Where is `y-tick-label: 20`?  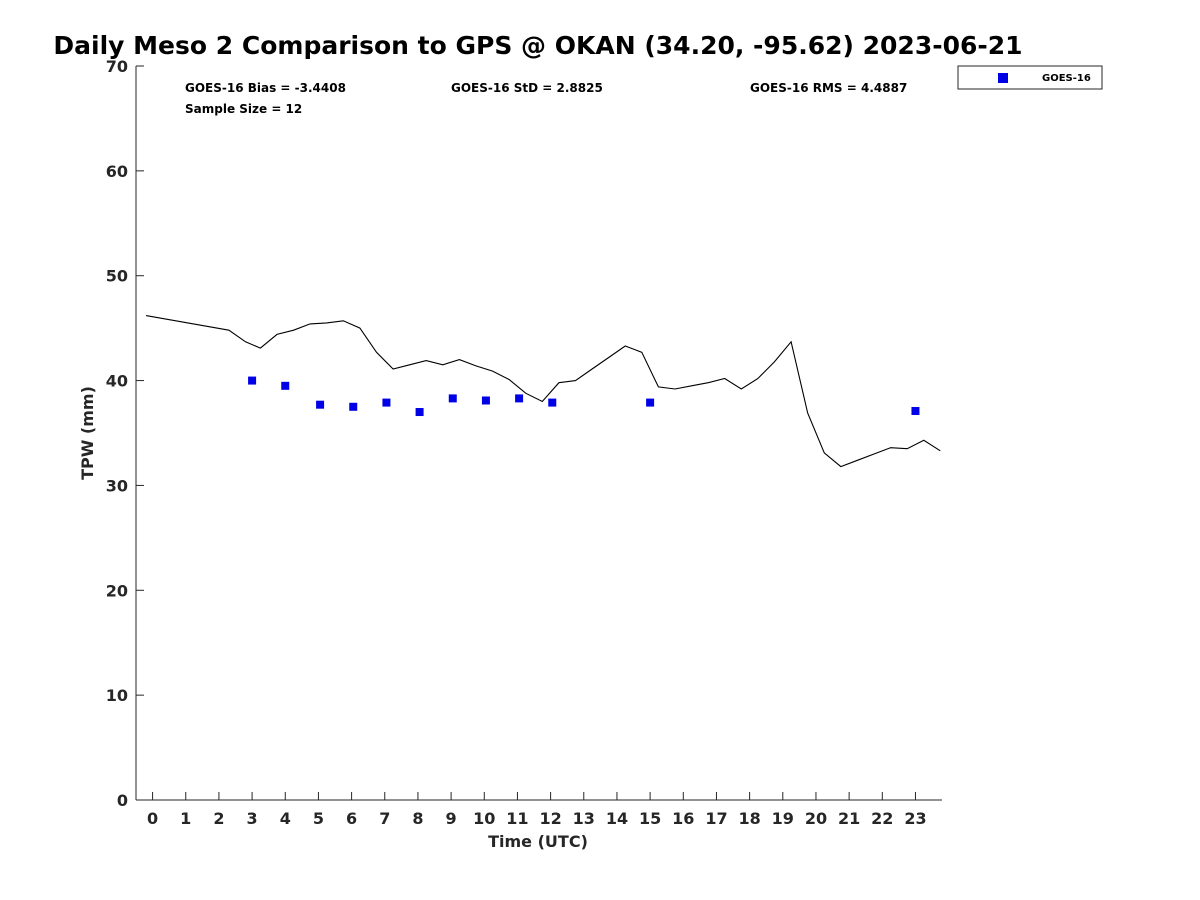 y-tick-label: 20 is located at coordinates (117, 590).